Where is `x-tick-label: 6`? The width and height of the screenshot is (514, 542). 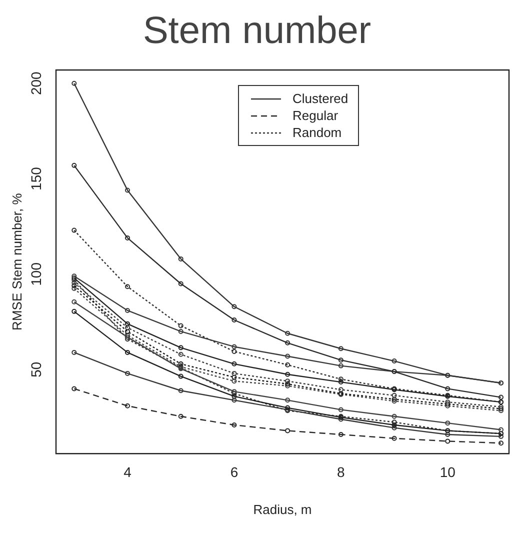
x-tick-label: 6 is located at coordinates (234, 472).